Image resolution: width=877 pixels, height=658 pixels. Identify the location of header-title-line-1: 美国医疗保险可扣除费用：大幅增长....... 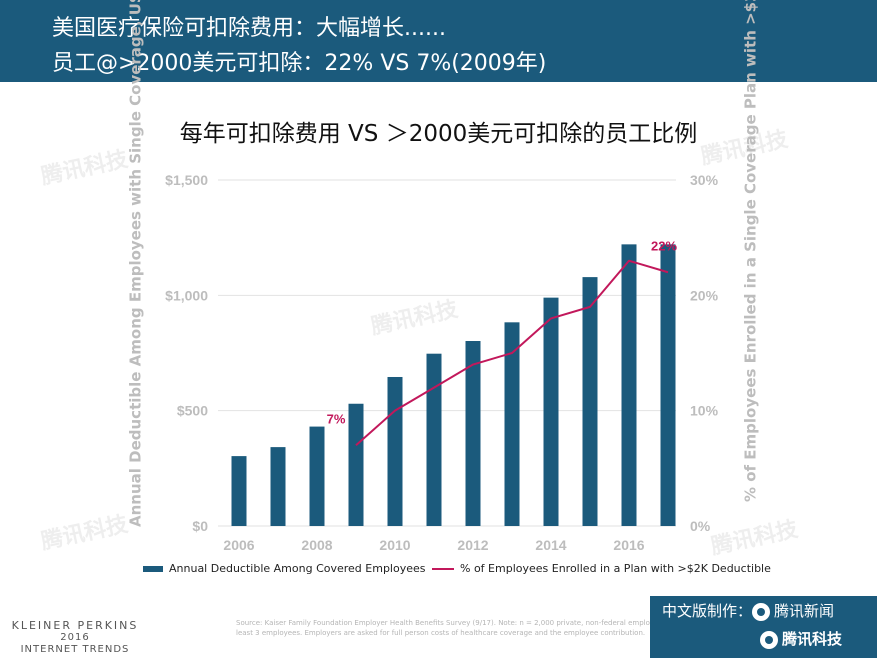
(249, 28).